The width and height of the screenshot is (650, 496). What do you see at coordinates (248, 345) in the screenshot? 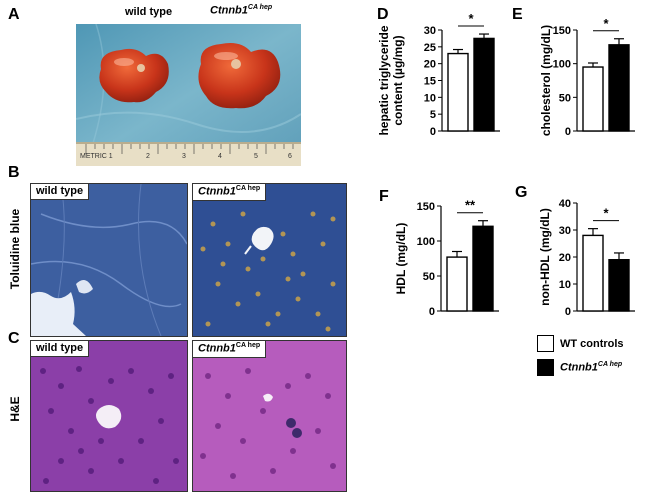
I see `he-ctnnb1-tag-sup: CA hep` at bounding box center [248, 345].